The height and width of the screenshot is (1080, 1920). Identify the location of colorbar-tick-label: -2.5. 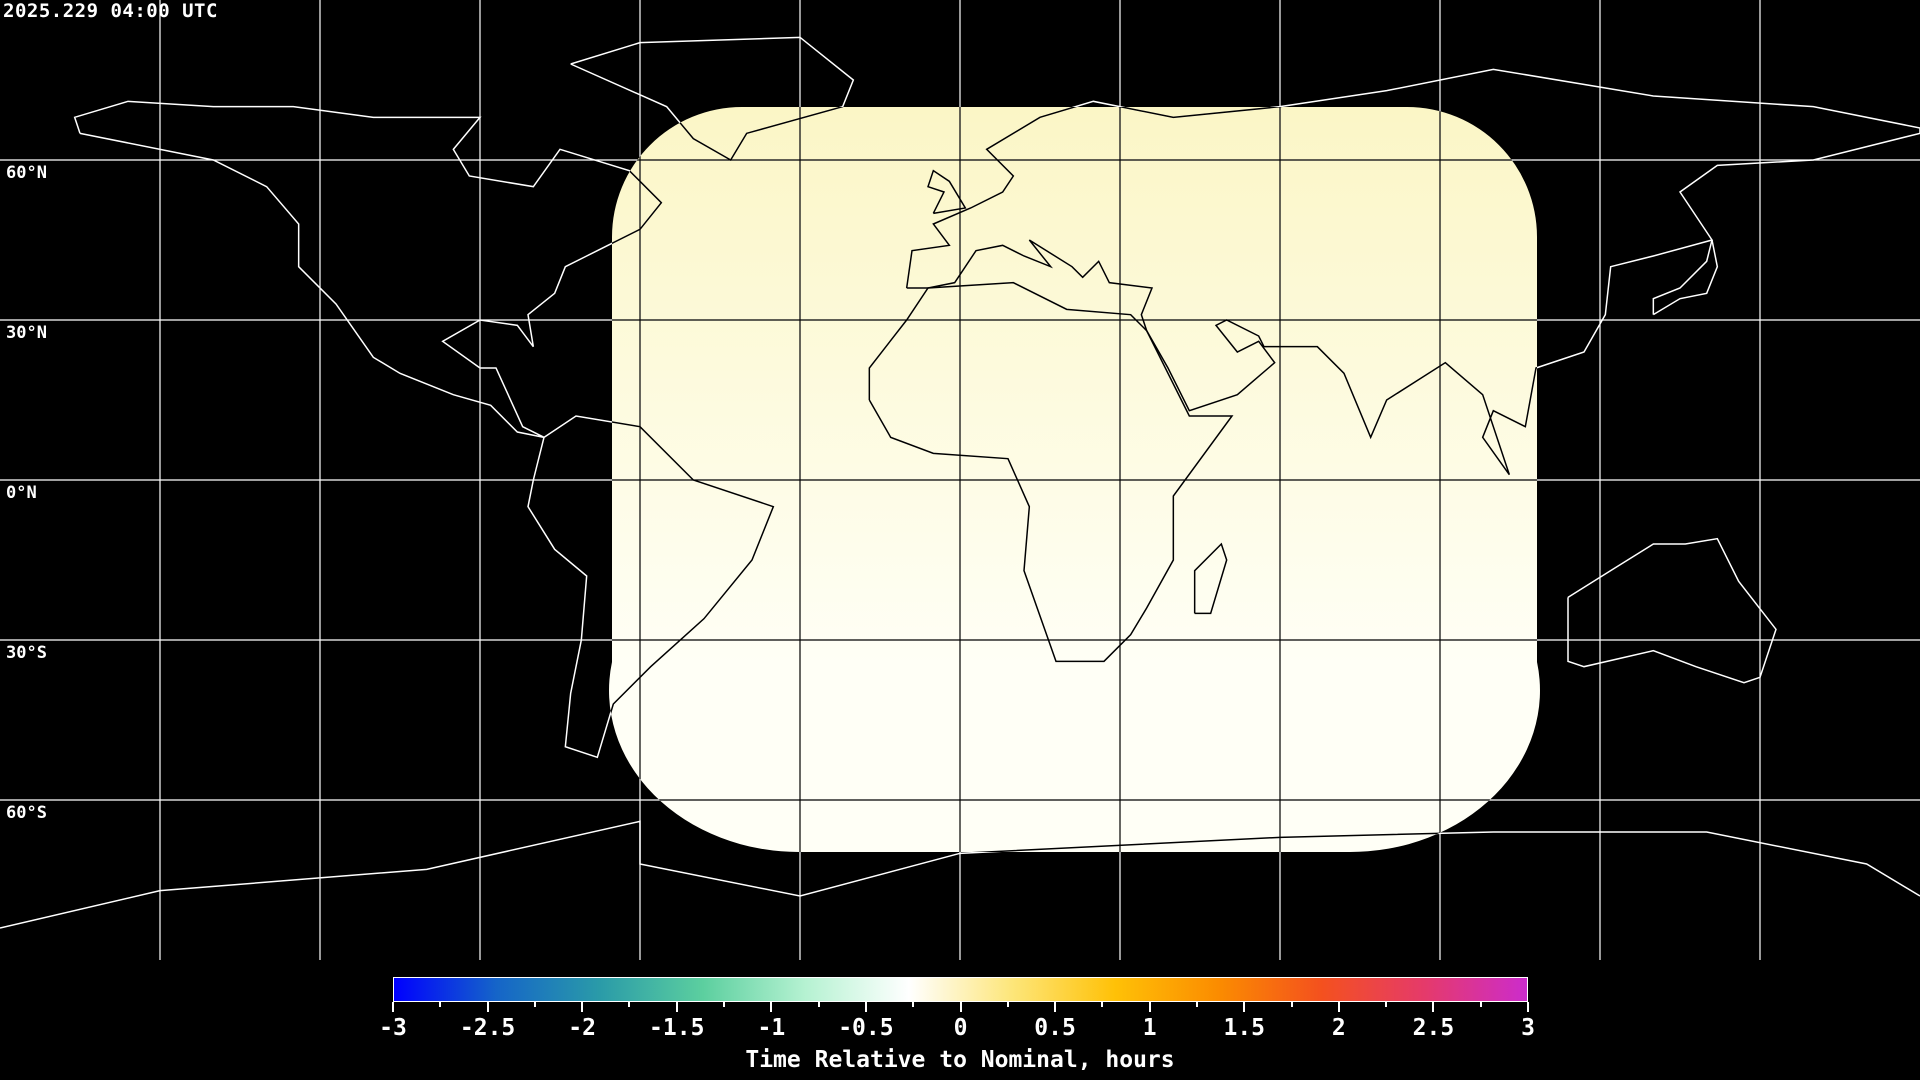
(487, 1028).